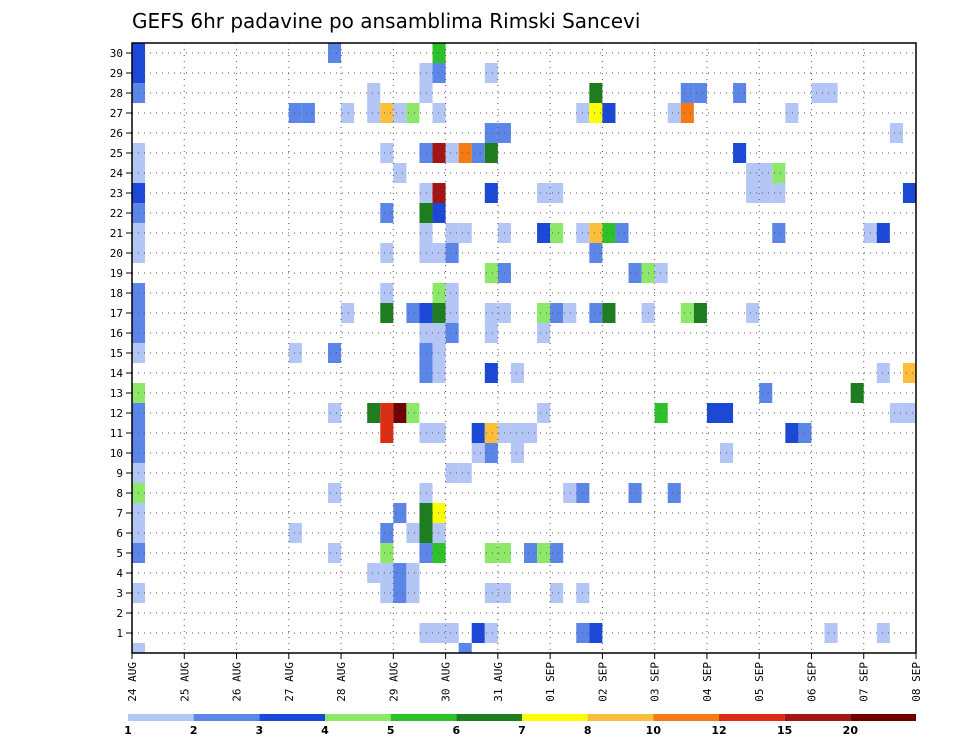 The height and width of the screenshot is (742, 960). What do you see at coordinates (116, 353) in the screenshot?
I see `y-tick-label: 15` at bounding box center [116, 353].